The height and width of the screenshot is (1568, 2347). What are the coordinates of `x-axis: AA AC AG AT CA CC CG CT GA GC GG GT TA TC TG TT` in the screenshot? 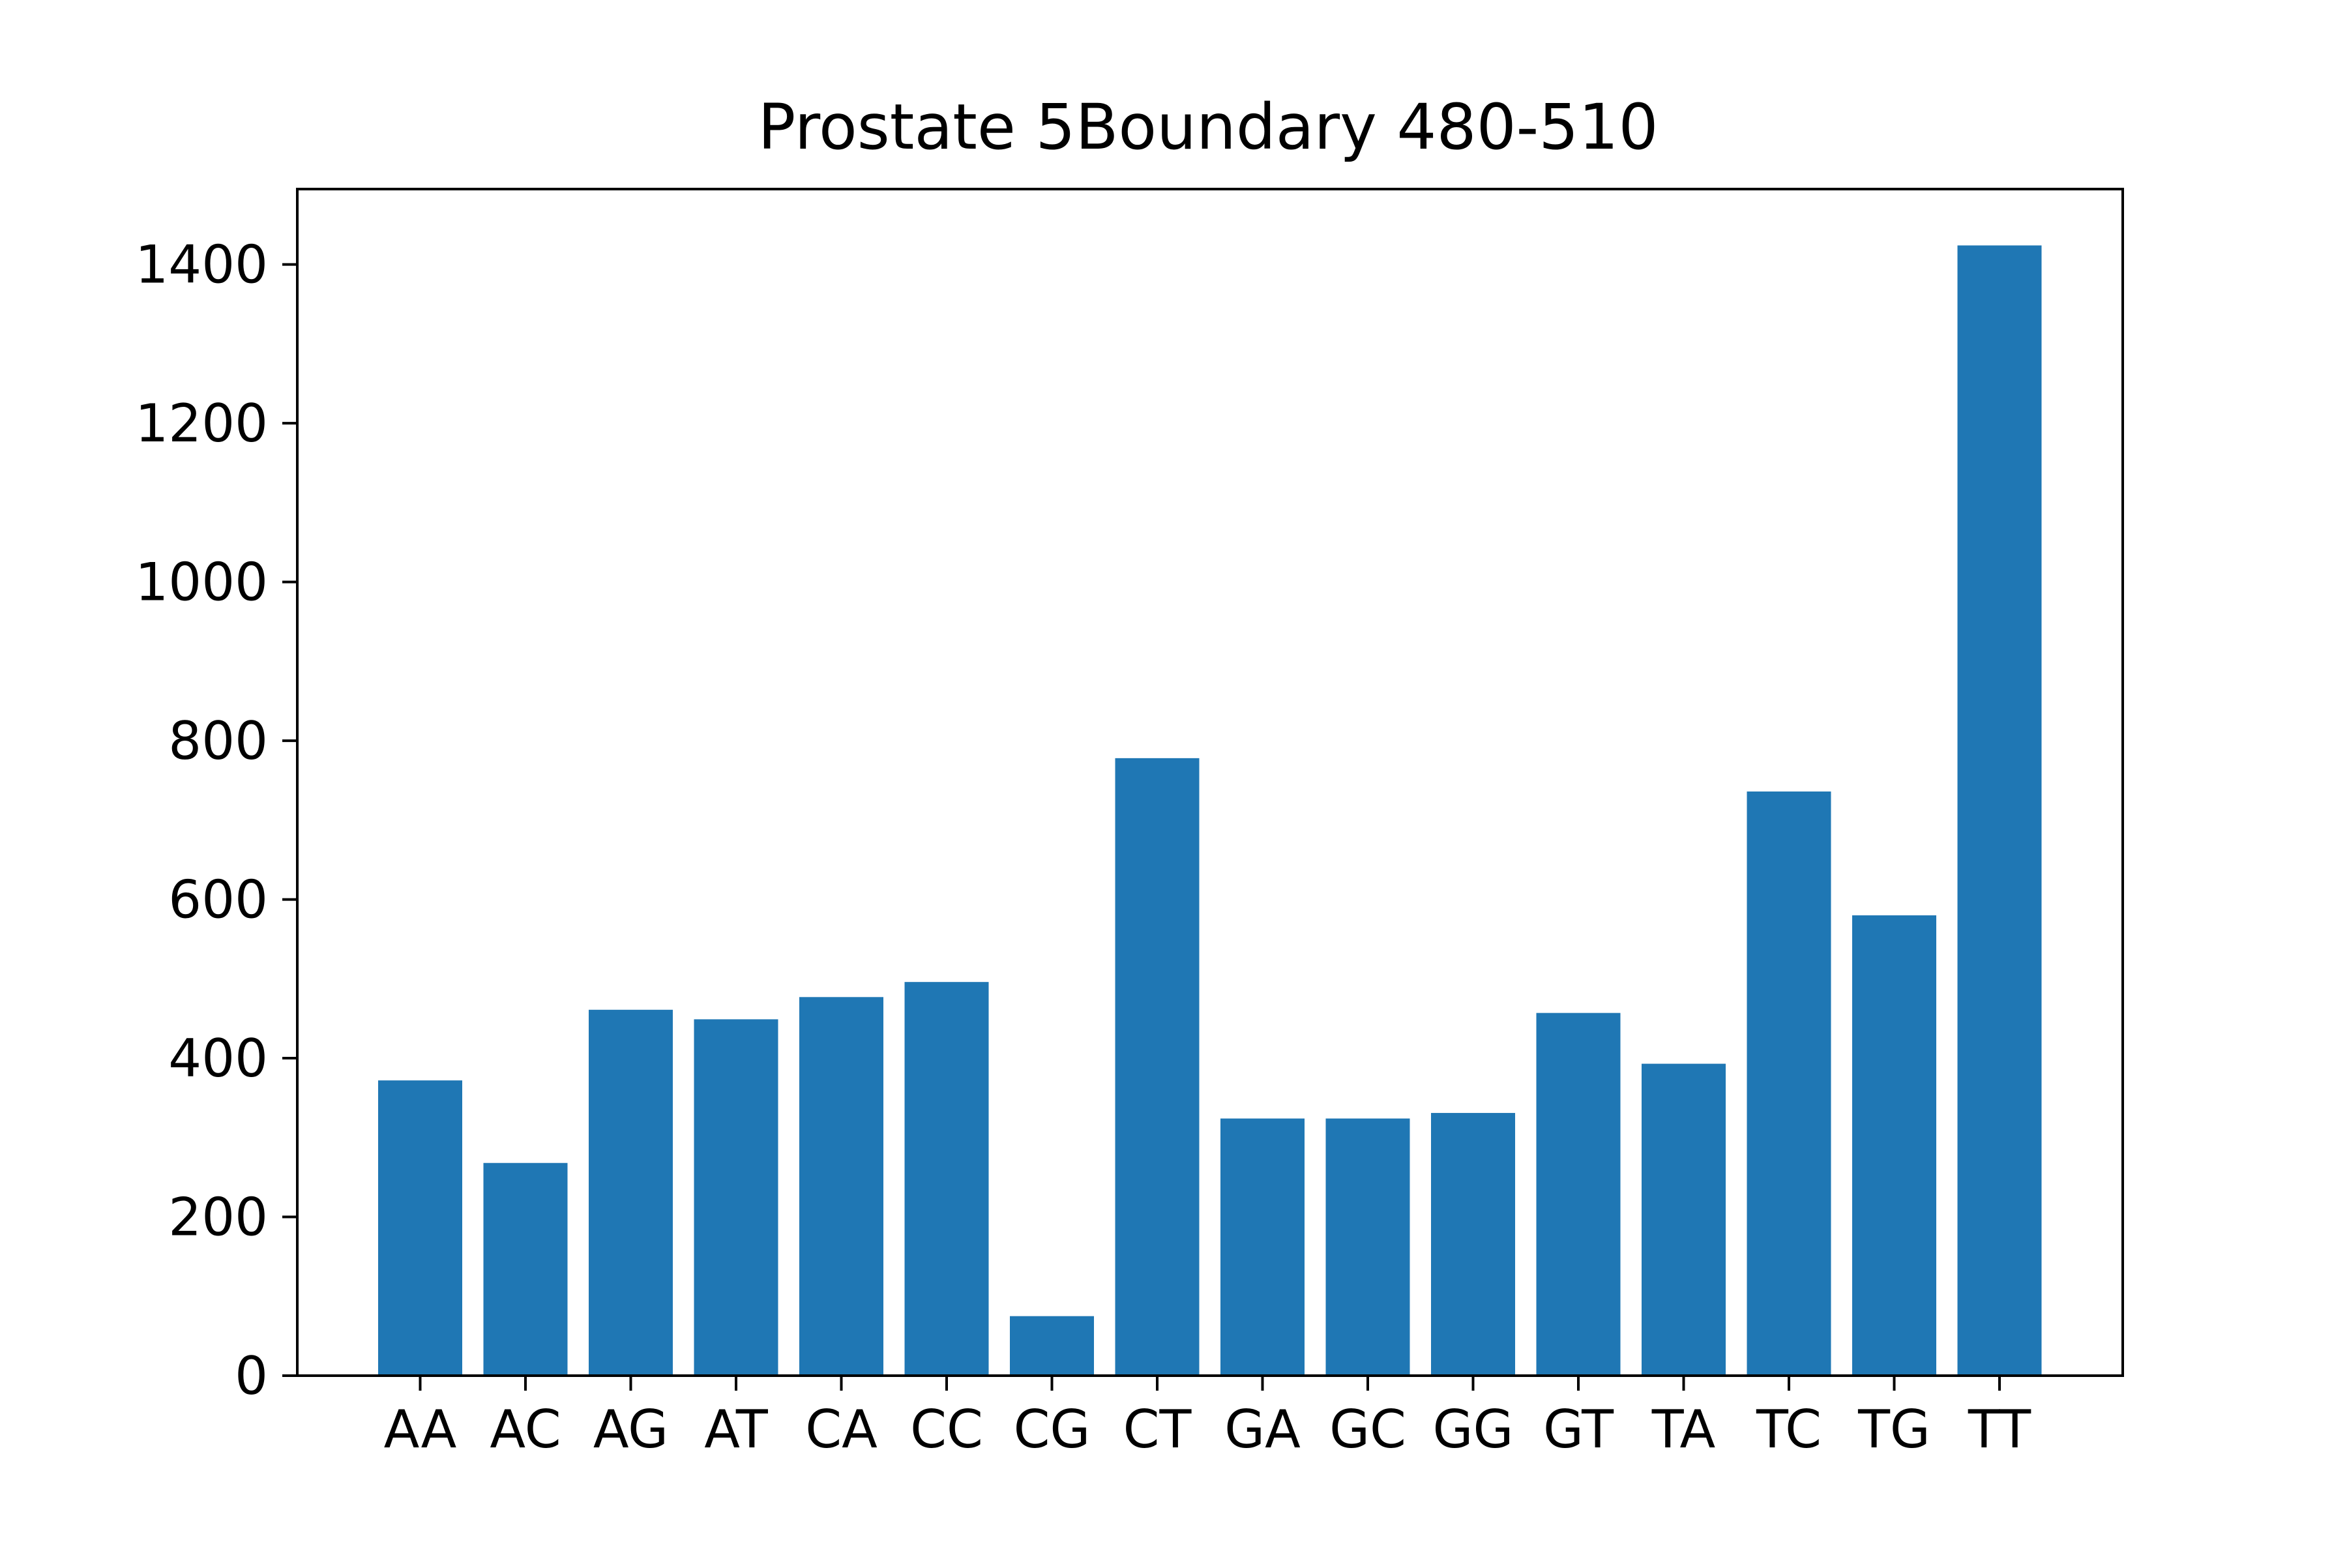 It's located at (1207, 1418).